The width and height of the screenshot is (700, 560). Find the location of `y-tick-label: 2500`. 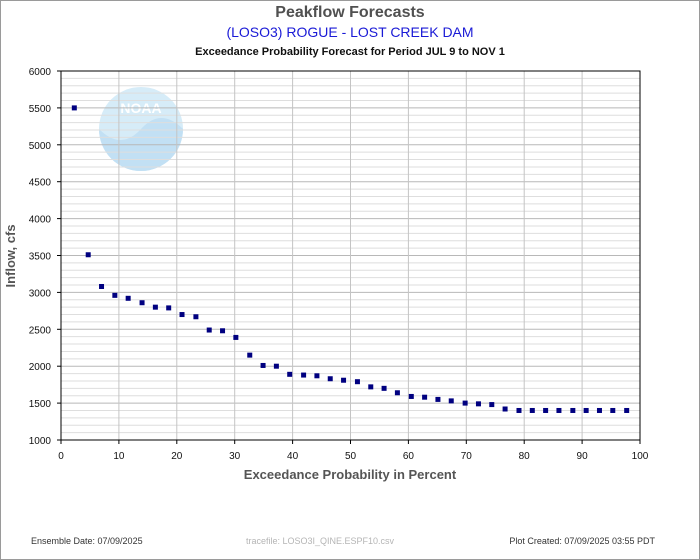

y-tick-label: 2500 is located at coordinates (40, 330).